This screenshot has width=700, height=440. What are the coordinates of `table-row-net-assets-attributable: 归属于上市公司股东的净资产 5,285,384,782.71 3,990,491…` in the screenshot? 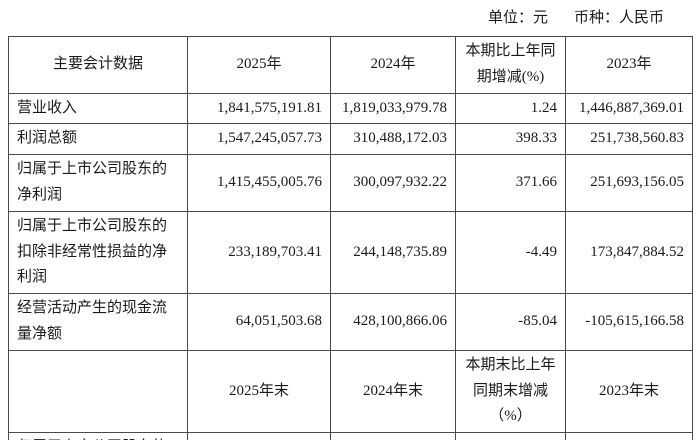 It's located at (350, 436).